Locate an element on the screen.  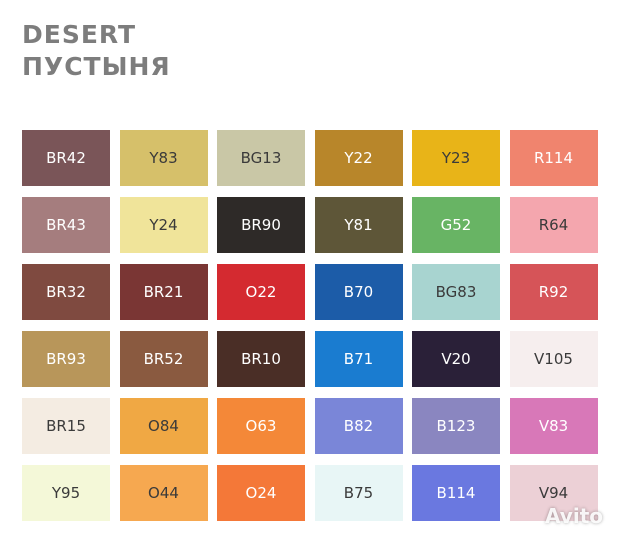
swatch: BR52 is located at coordinates (163, 359).